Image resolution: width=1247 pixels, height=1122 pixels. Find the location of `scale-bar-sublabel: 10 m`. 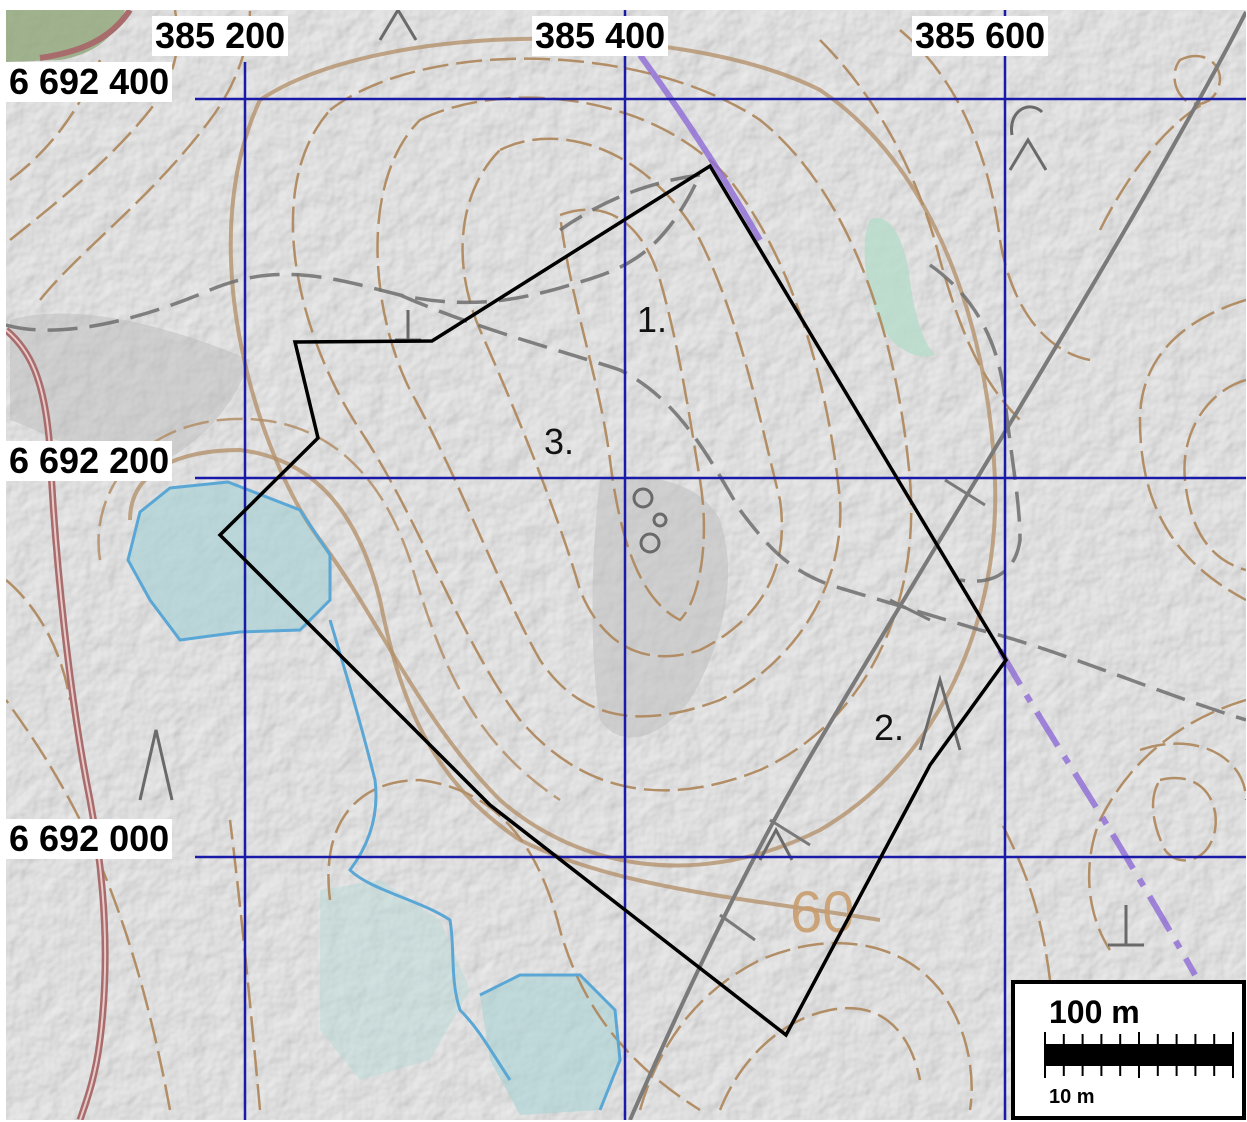

scale-bar-sublabel: 10 m is located at coordinates (1072, 1097).